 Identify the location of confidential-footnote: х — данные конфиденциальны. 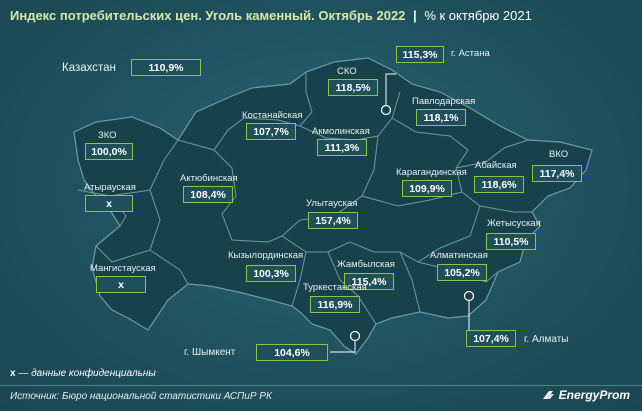
(83, 373).